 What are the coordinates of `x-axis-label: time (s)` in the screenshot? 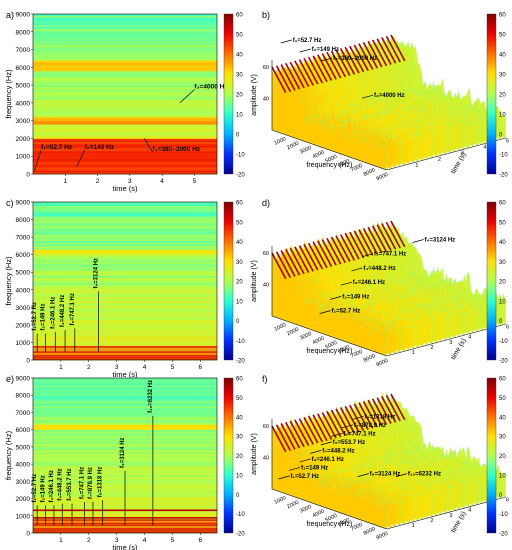 It's located at (126, 374).